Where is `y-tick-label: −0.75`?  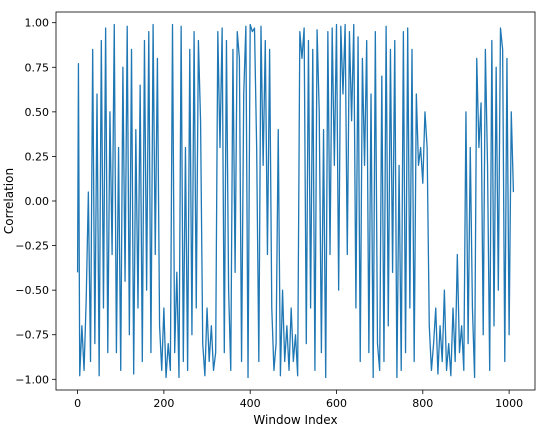
y-tick-label: −0.75 is located at coordinates (32, 335).